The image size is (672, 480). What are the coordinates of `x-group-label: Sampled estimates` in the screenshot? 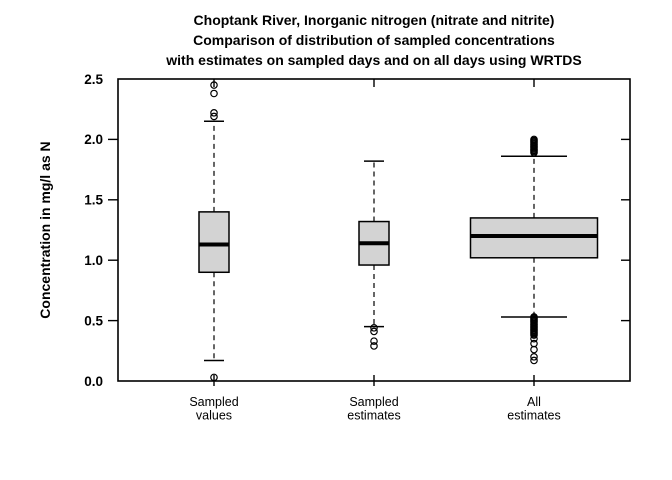 It's located at (374, 409).